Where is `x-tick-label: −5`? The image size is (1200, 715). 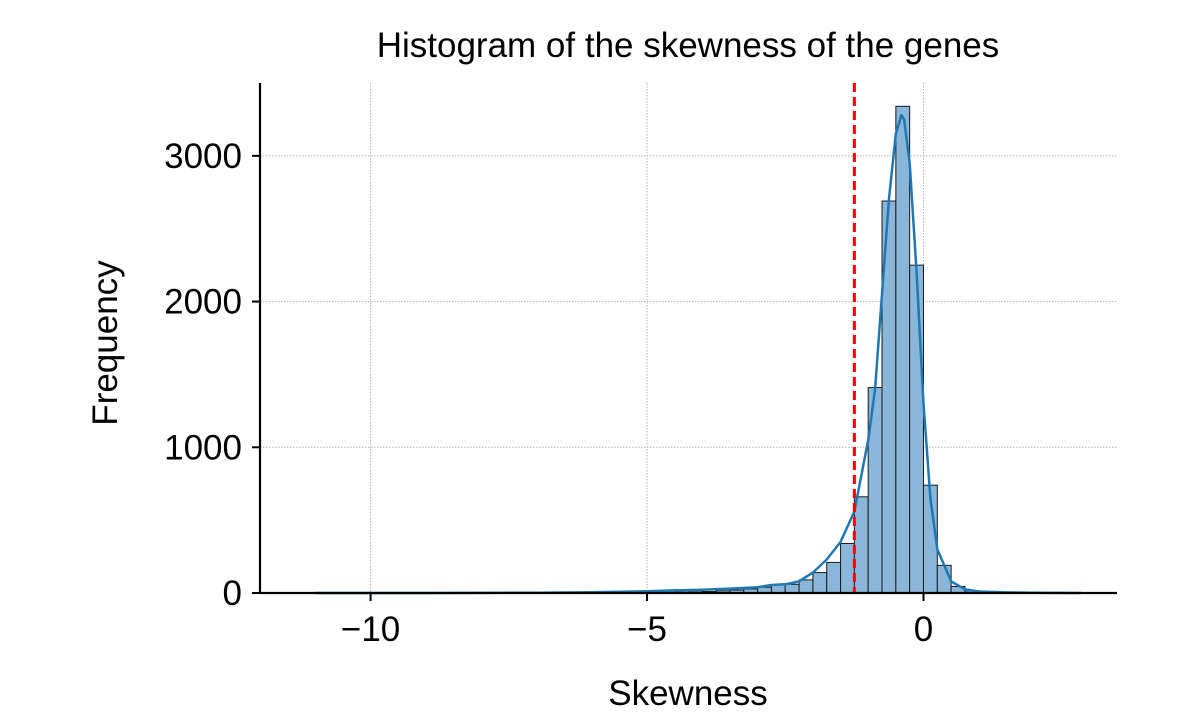 x-tick-label: −5 is located at coordinates (647, 629).